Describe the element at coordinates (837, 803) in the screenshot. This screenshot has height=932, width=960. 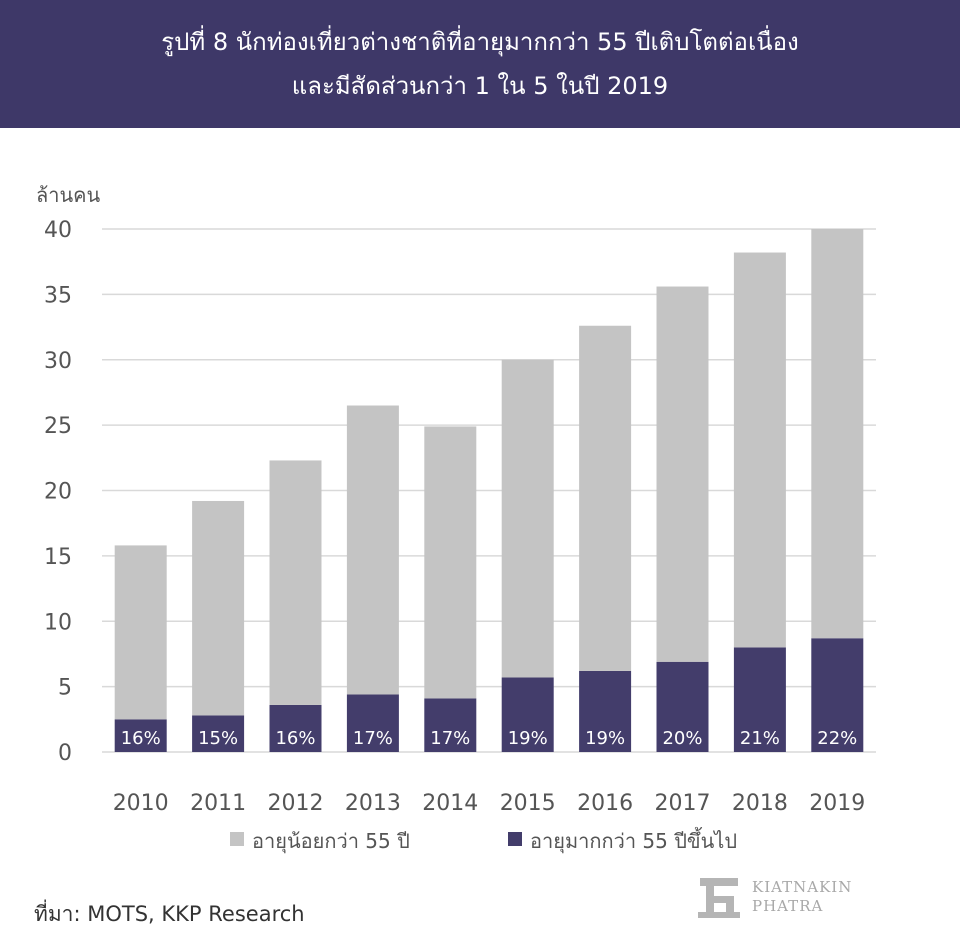
I see `x-tick-label: 2019` at that location.